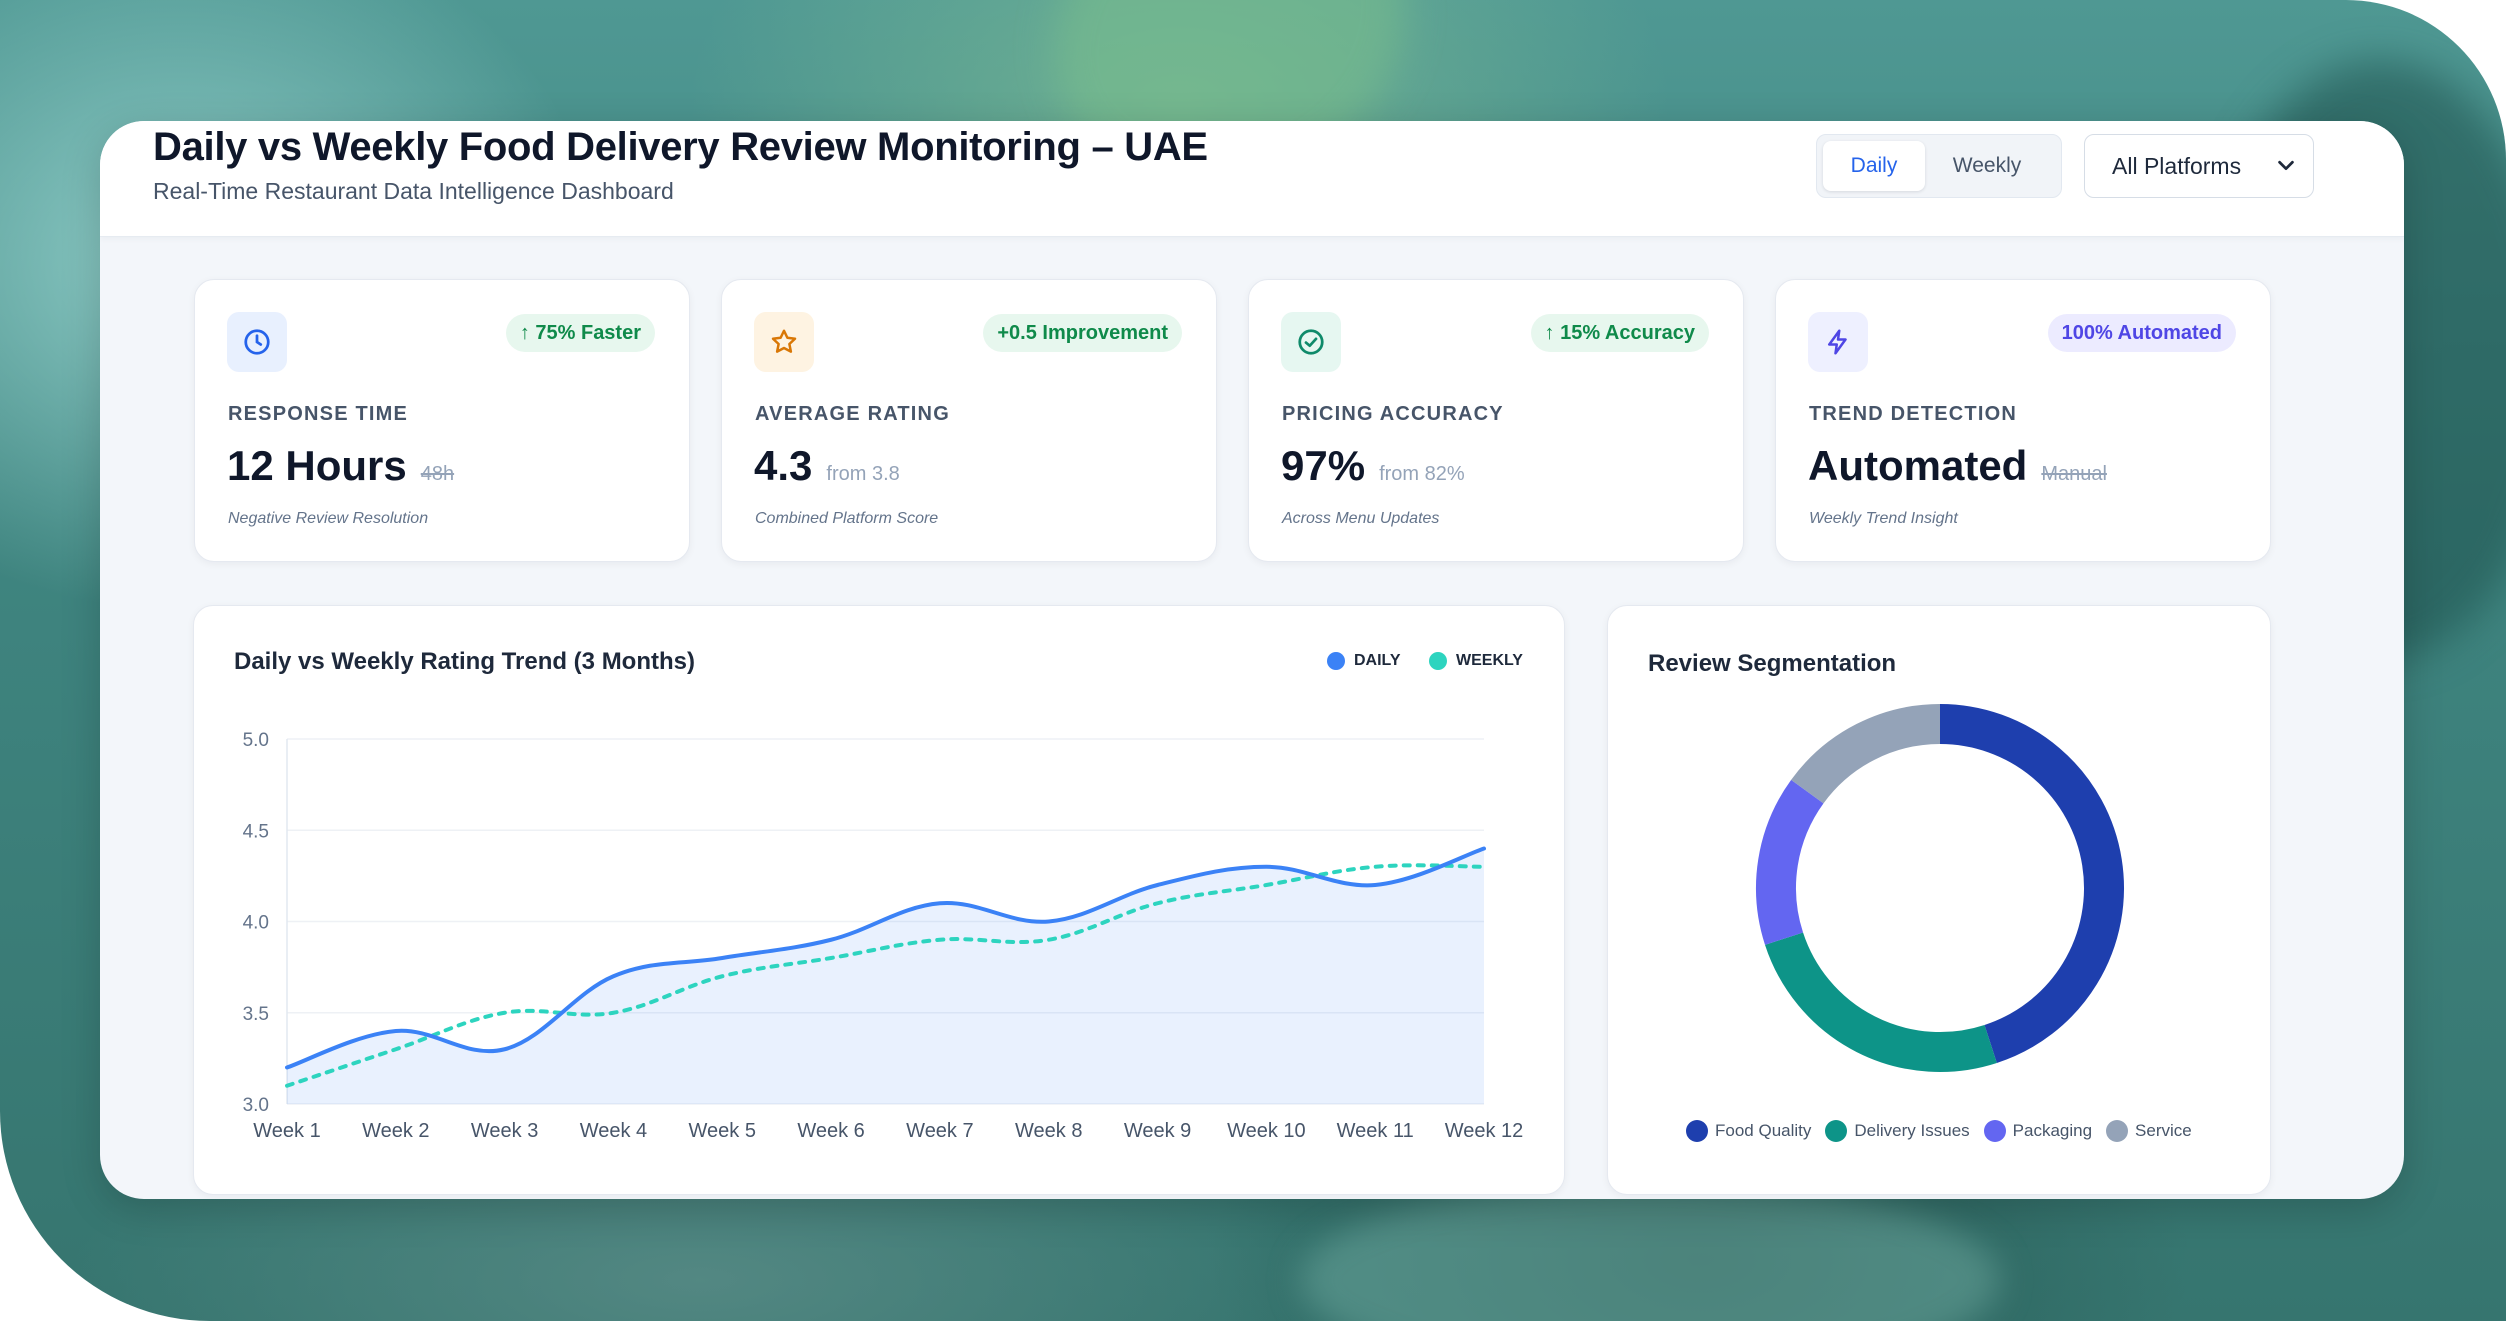 This screenshot has height=1321, width=2506. Describe the element at coordinates (328, 518) in the screenshot. I see `stat-note: Negative Review Resolution` at that location.